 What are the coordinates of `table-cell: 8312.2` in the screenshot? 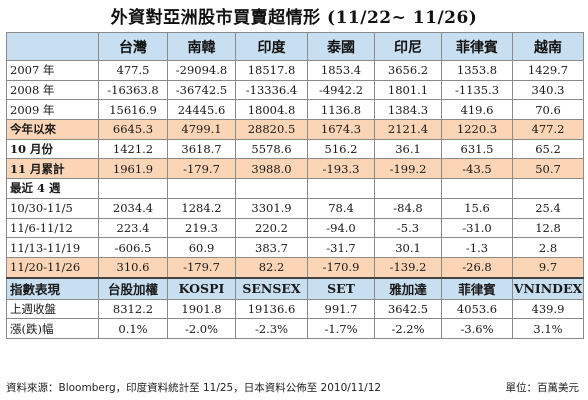 It's located at (133, 309).